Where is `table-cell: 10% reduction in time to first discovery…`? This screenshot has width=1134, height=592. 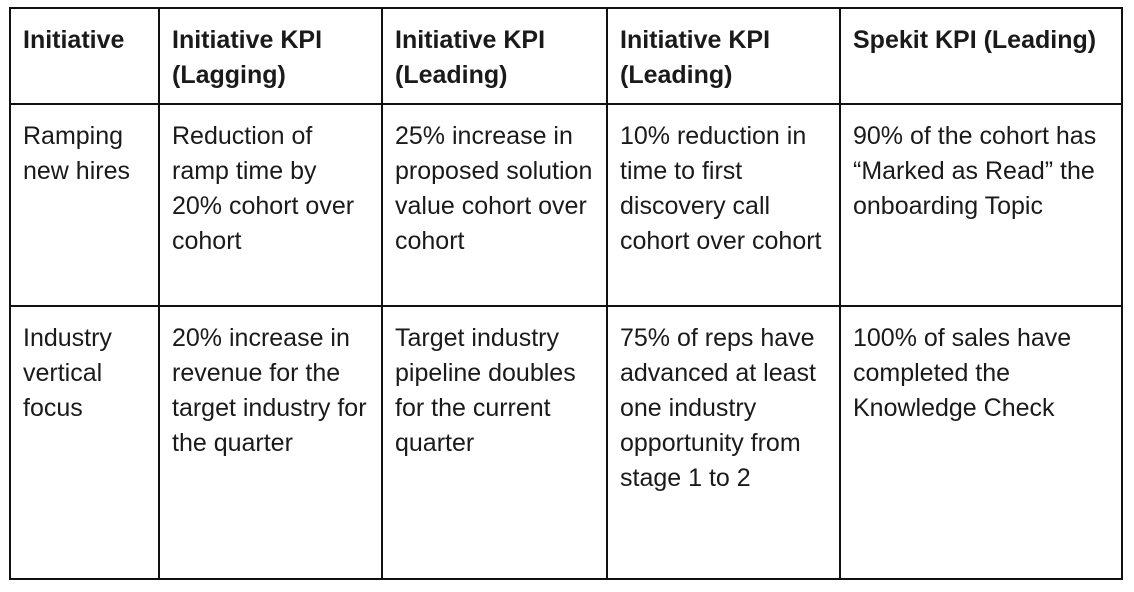
table-cell: 10% reduction in time to first discovery… is located at coordinates (723, 205).